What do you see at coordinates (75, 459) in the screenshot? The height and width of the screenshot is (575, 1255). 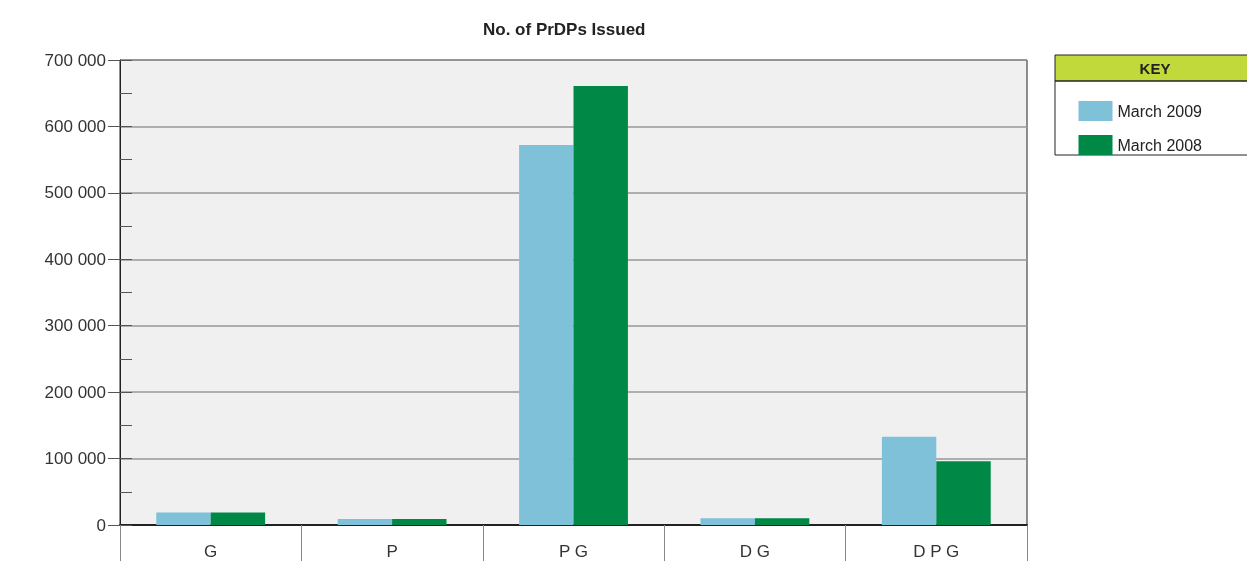 I see `y-tick-label: 100 000` at bounding box center [75, 459].